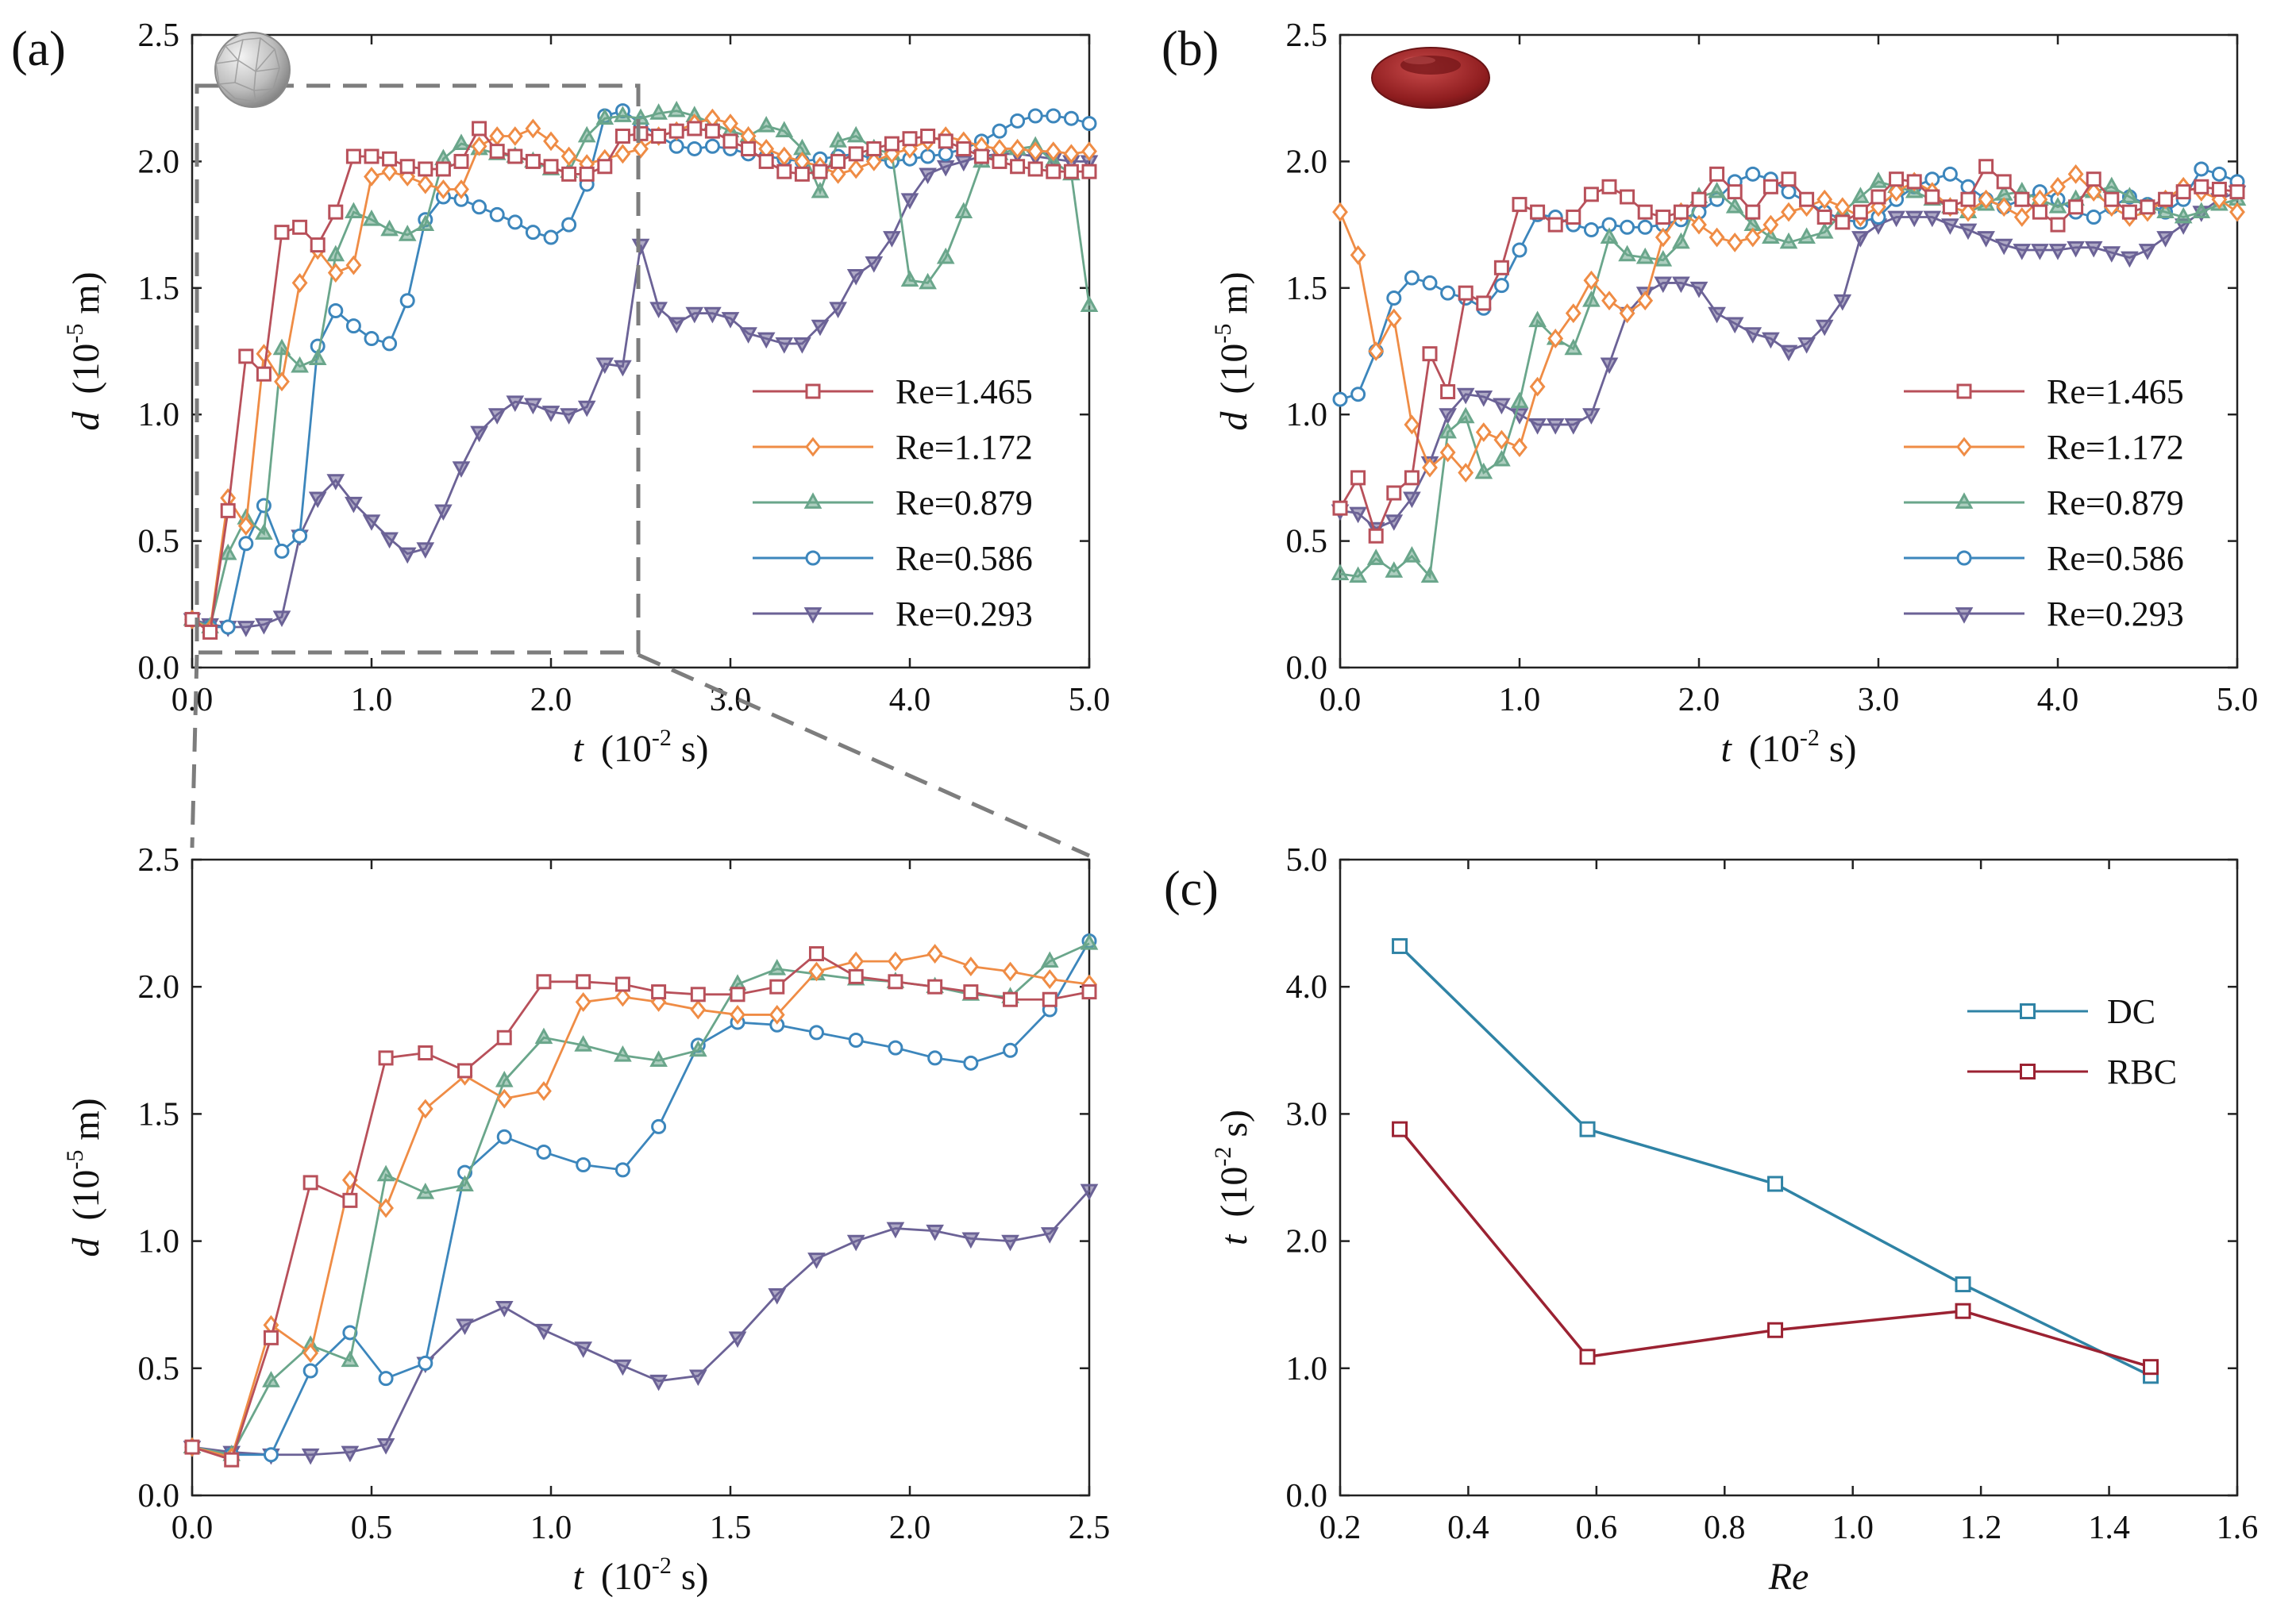 The height and width of the screenshot is (1624, 2269). I want to click on zoom-region-box, so click(418, 369).